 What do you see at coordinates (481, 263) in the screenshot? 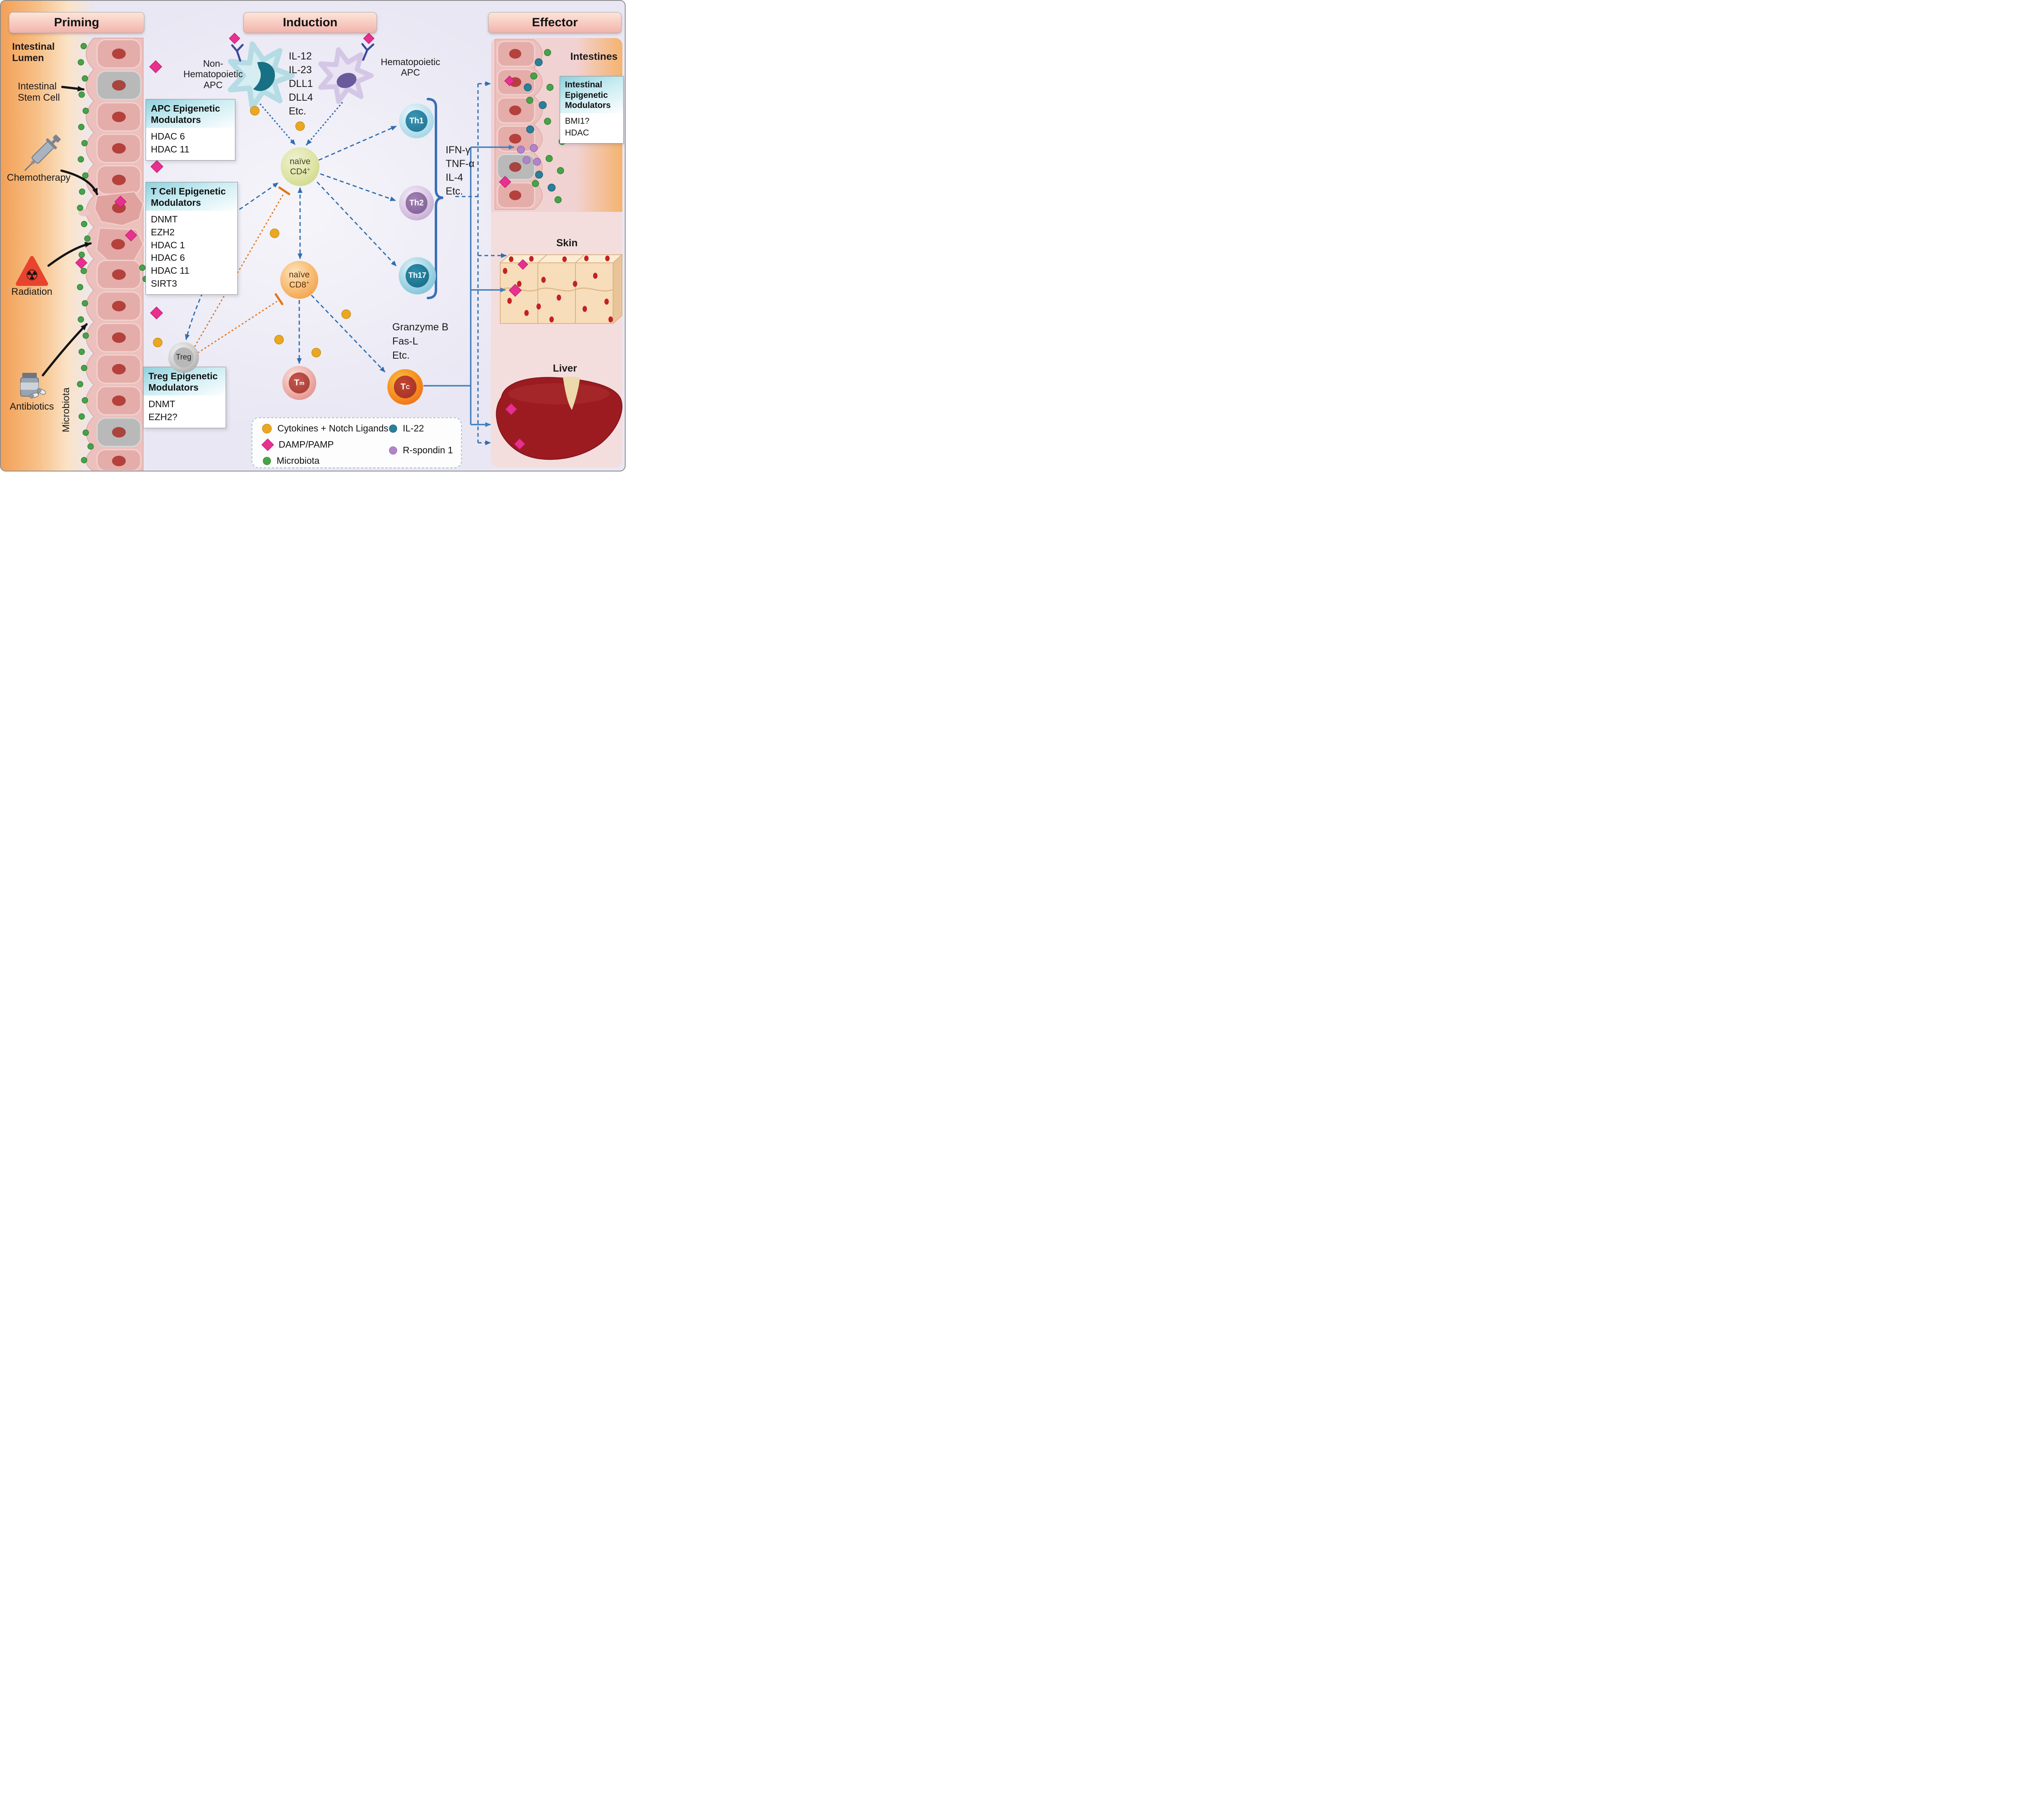
I see `effector-arrows-dashed` at bounding box center [481, 263].